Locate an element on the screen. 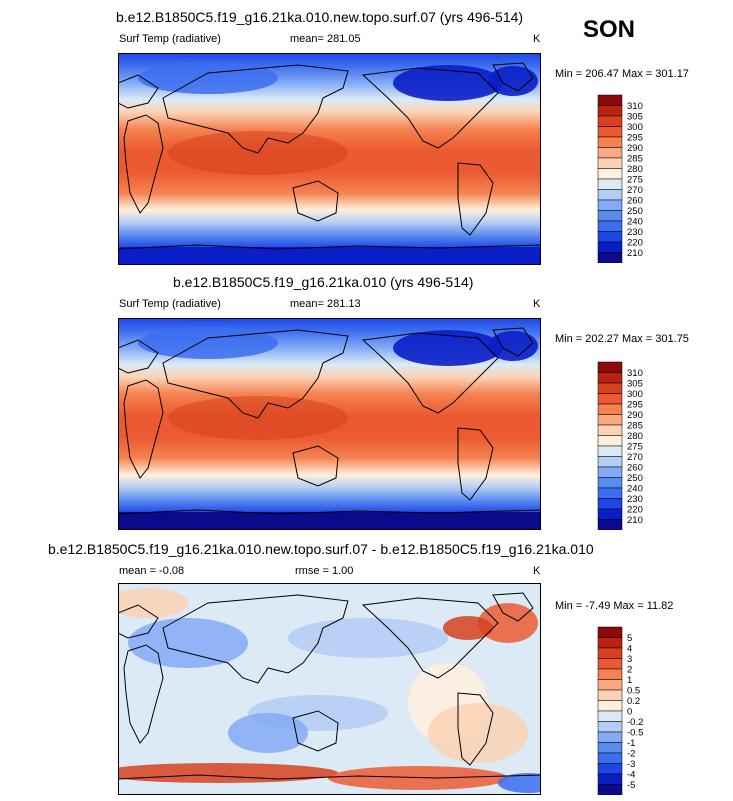 The image size is (733, 801). colorbar-2-tick-label: 300 is located at coordinates (635, 394).